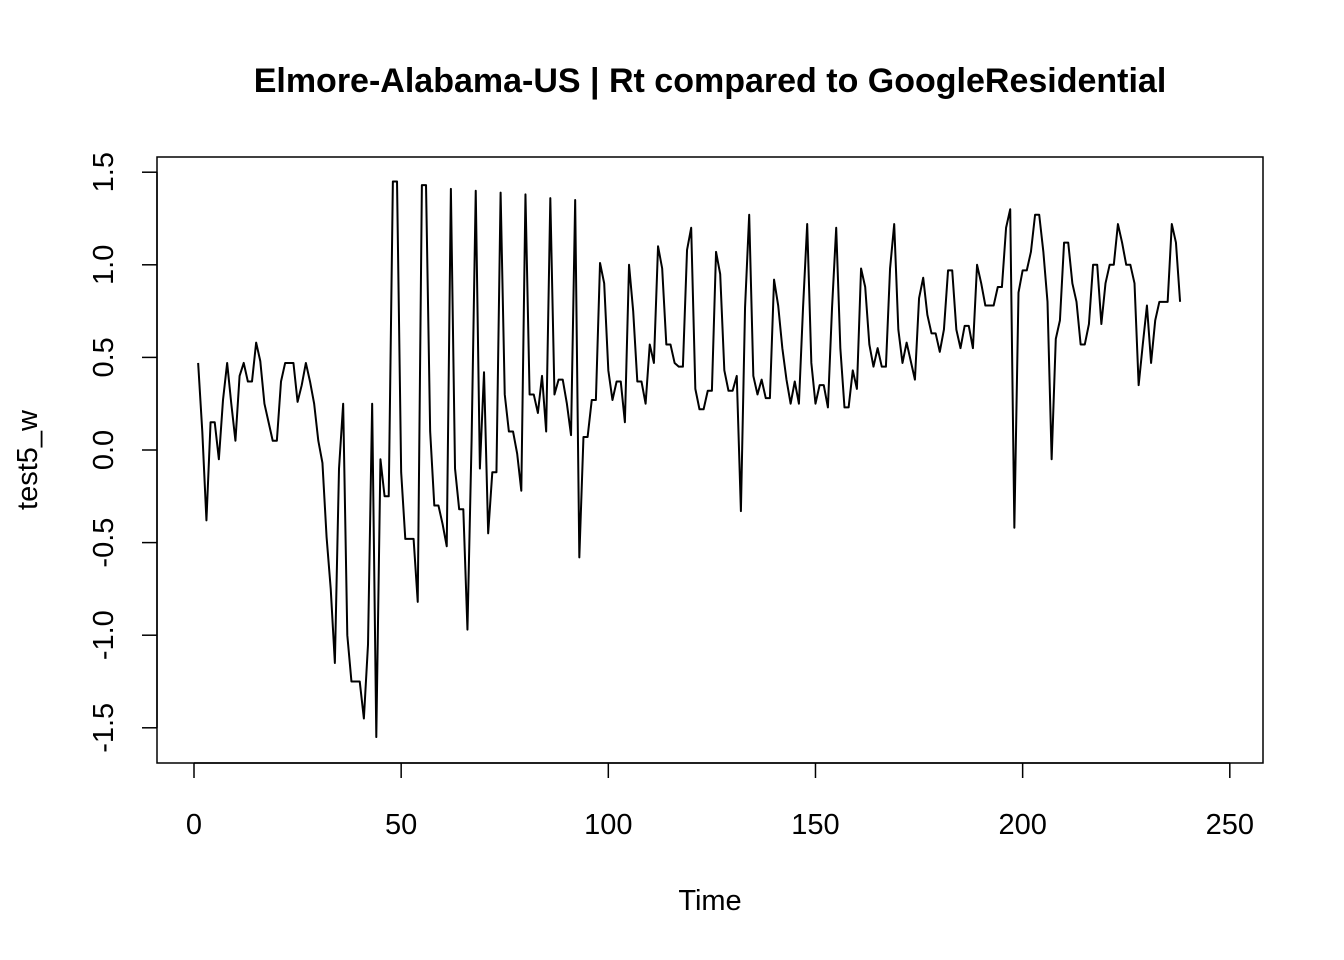 This screenshot has height=960, width=1344. I want to click on x-tick-label: 100, so click(608, 825).